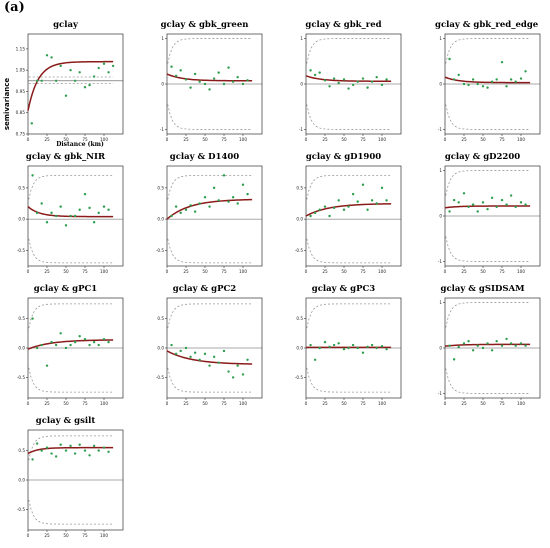 The height and width of the screenshot is (548, 550). What do you see at coordinates (7, 104) in the screenshot?
I see `y-axis-label-text: semivariance` at bounding box center [7, 104].